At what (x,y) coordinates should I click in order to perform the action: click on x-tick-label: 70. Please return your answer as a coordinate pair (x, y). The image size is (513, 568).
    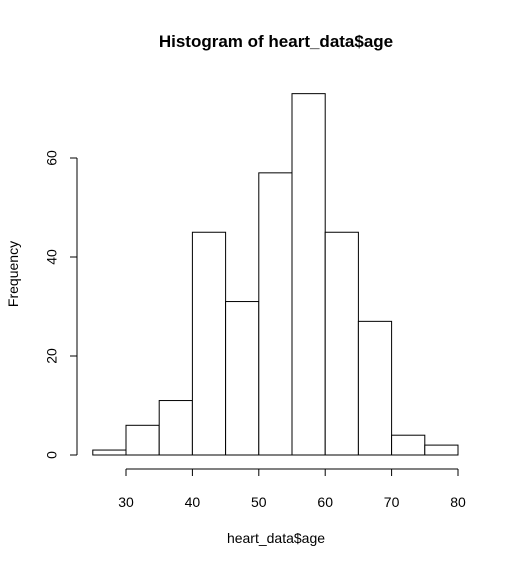
    Looking at the image, I should click on (392, 502).